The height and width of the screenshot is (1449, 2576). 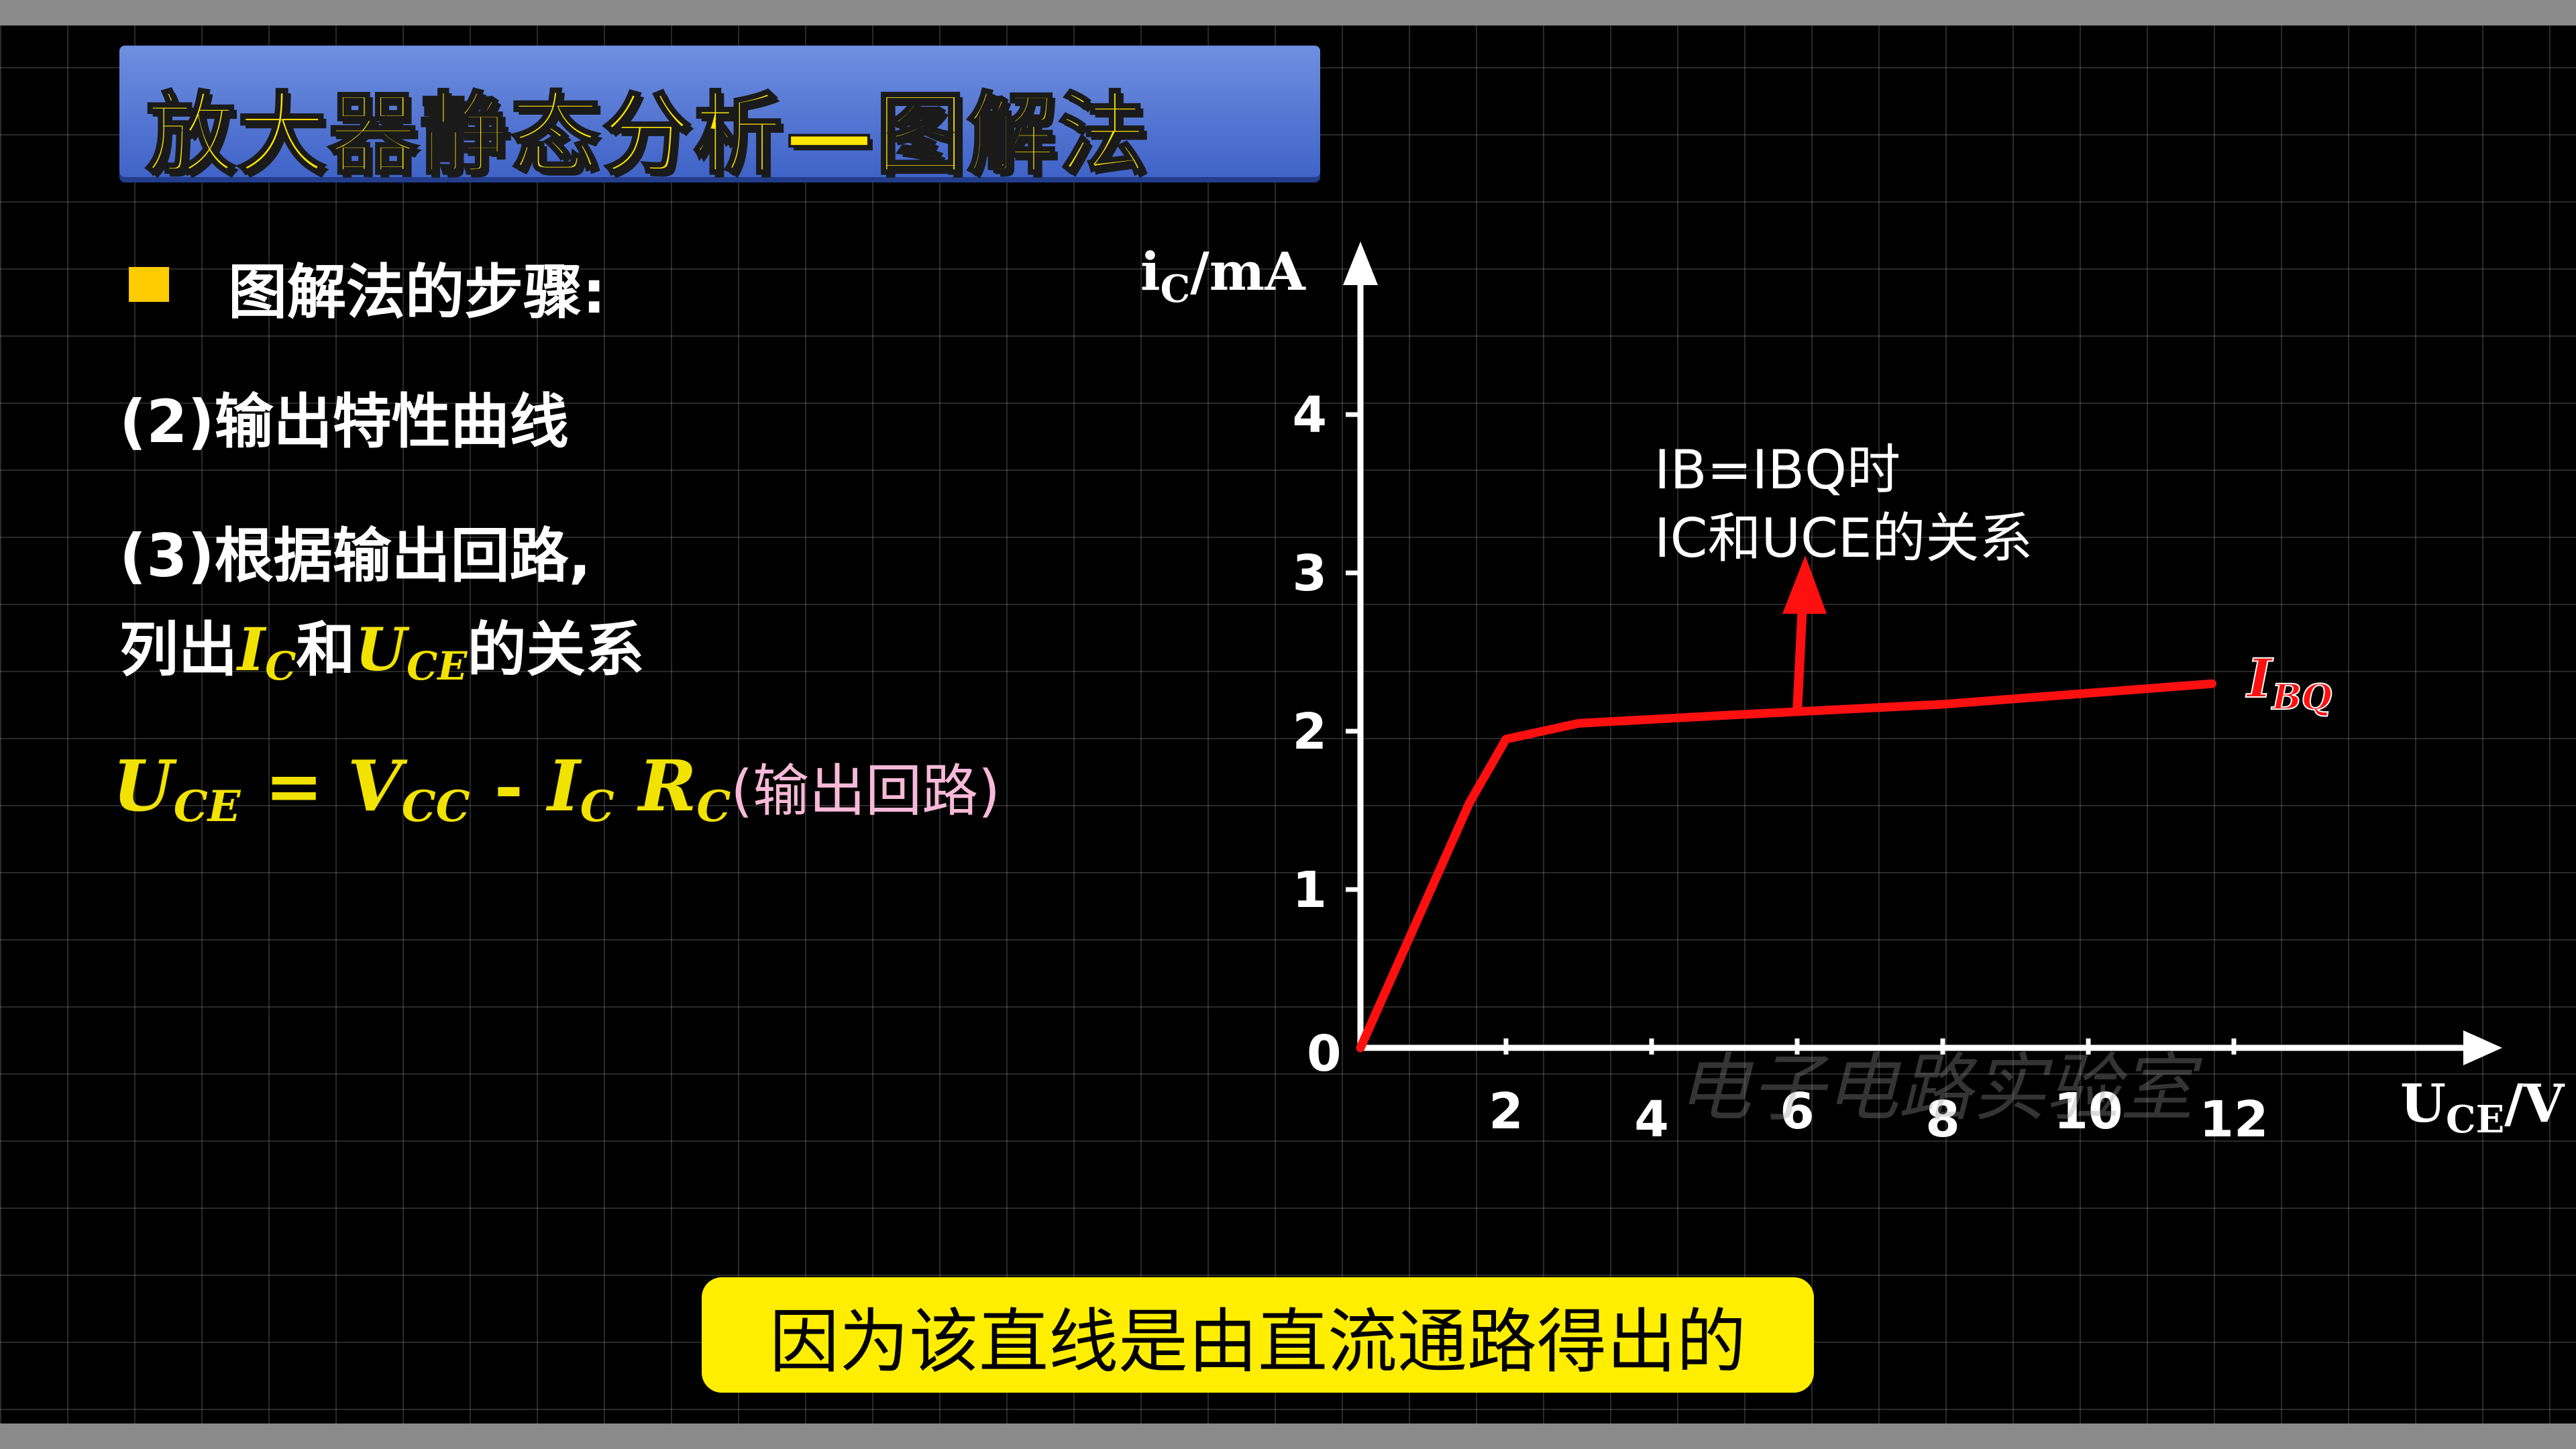 What do you see at coordinates (1797, 1111) in the screenshot?
I see `x-tick-label: 6` at bounding box center [1797, 1111].